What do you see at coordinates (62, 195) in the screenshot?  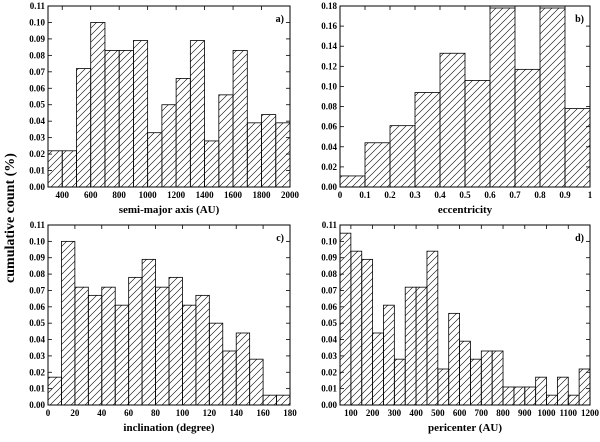 I see `x-tick-label: 400` at bounding box center [62, 195].